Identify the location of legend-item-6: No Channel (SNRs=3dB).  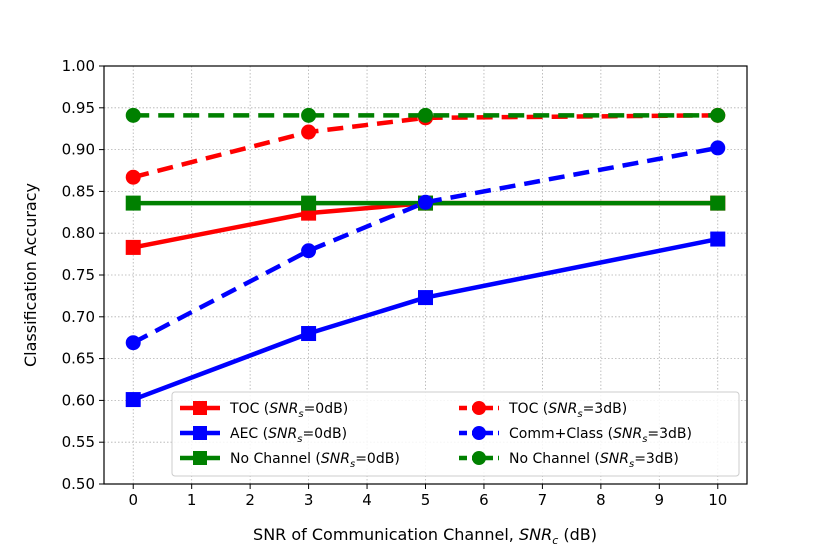
(569, 460).